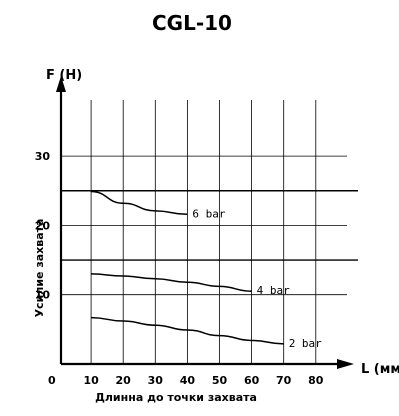 The image size is (399, 416). What do you see at coordinates (156, 380) in the screenshot?
I see `x-tick-label: 30` at bounding box center [156, 380].